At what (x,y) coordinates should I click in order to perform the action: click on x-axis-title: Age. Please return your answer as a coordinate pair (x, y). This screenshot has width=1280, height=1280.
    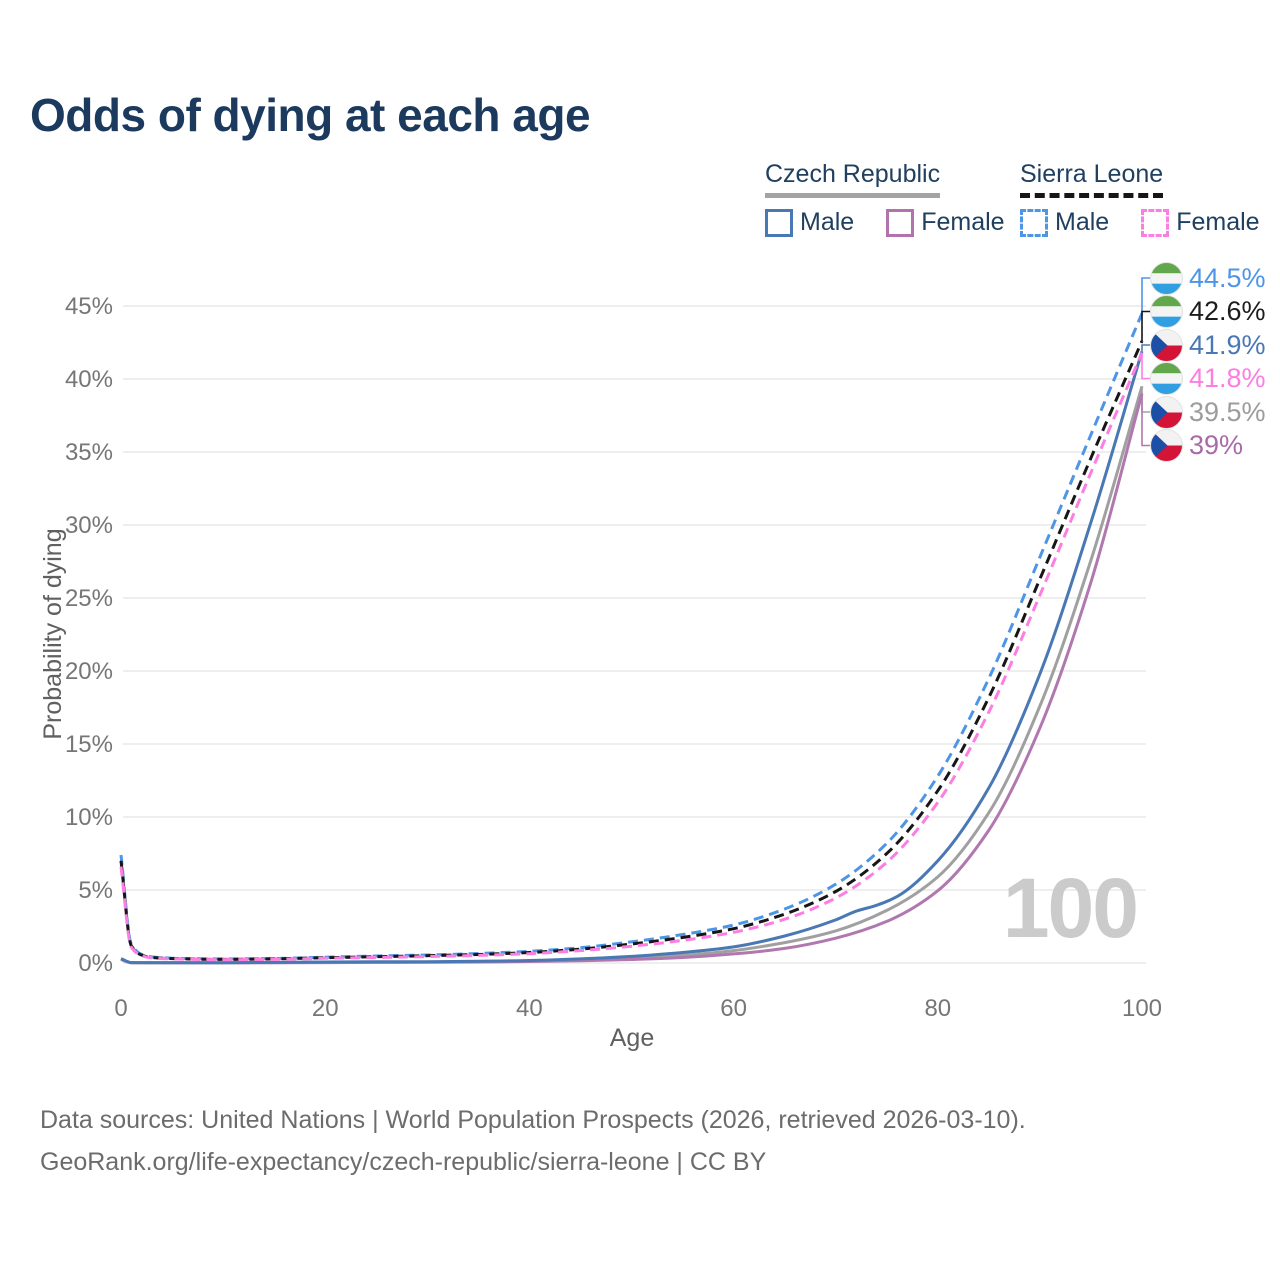
    Looking at the image, I should click on (632, 1038).